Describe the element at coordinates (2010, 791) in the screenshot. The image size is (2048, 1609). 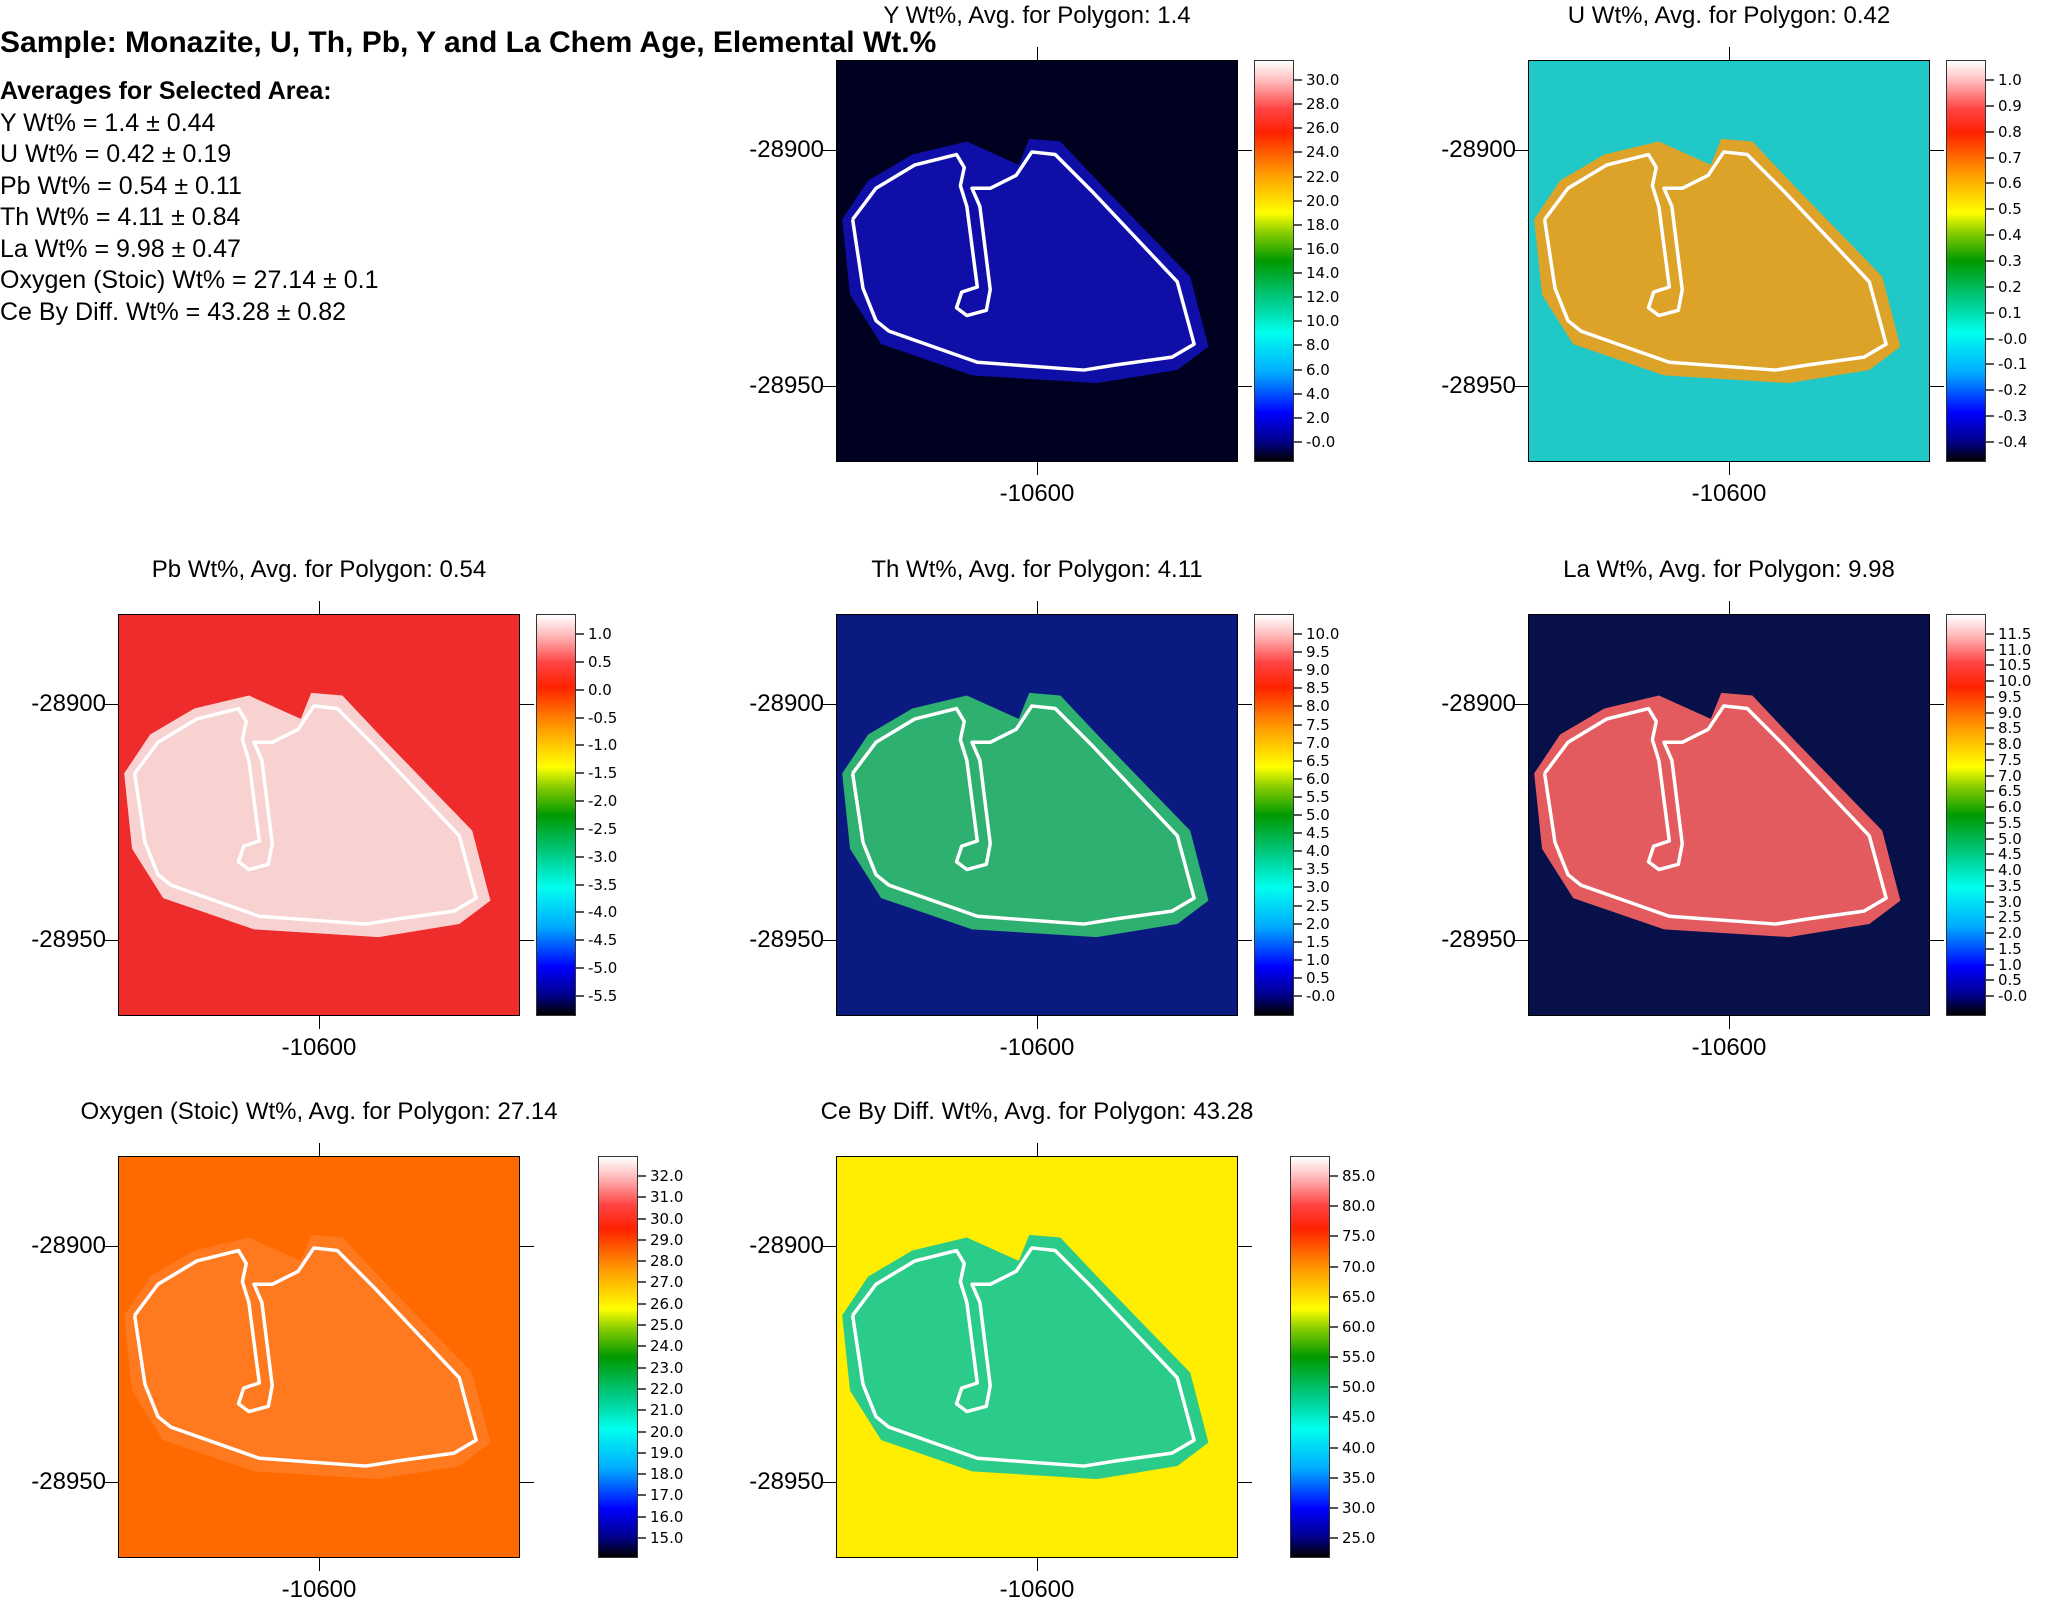
I see `colorbar-tick-label: 6.5` at that location.